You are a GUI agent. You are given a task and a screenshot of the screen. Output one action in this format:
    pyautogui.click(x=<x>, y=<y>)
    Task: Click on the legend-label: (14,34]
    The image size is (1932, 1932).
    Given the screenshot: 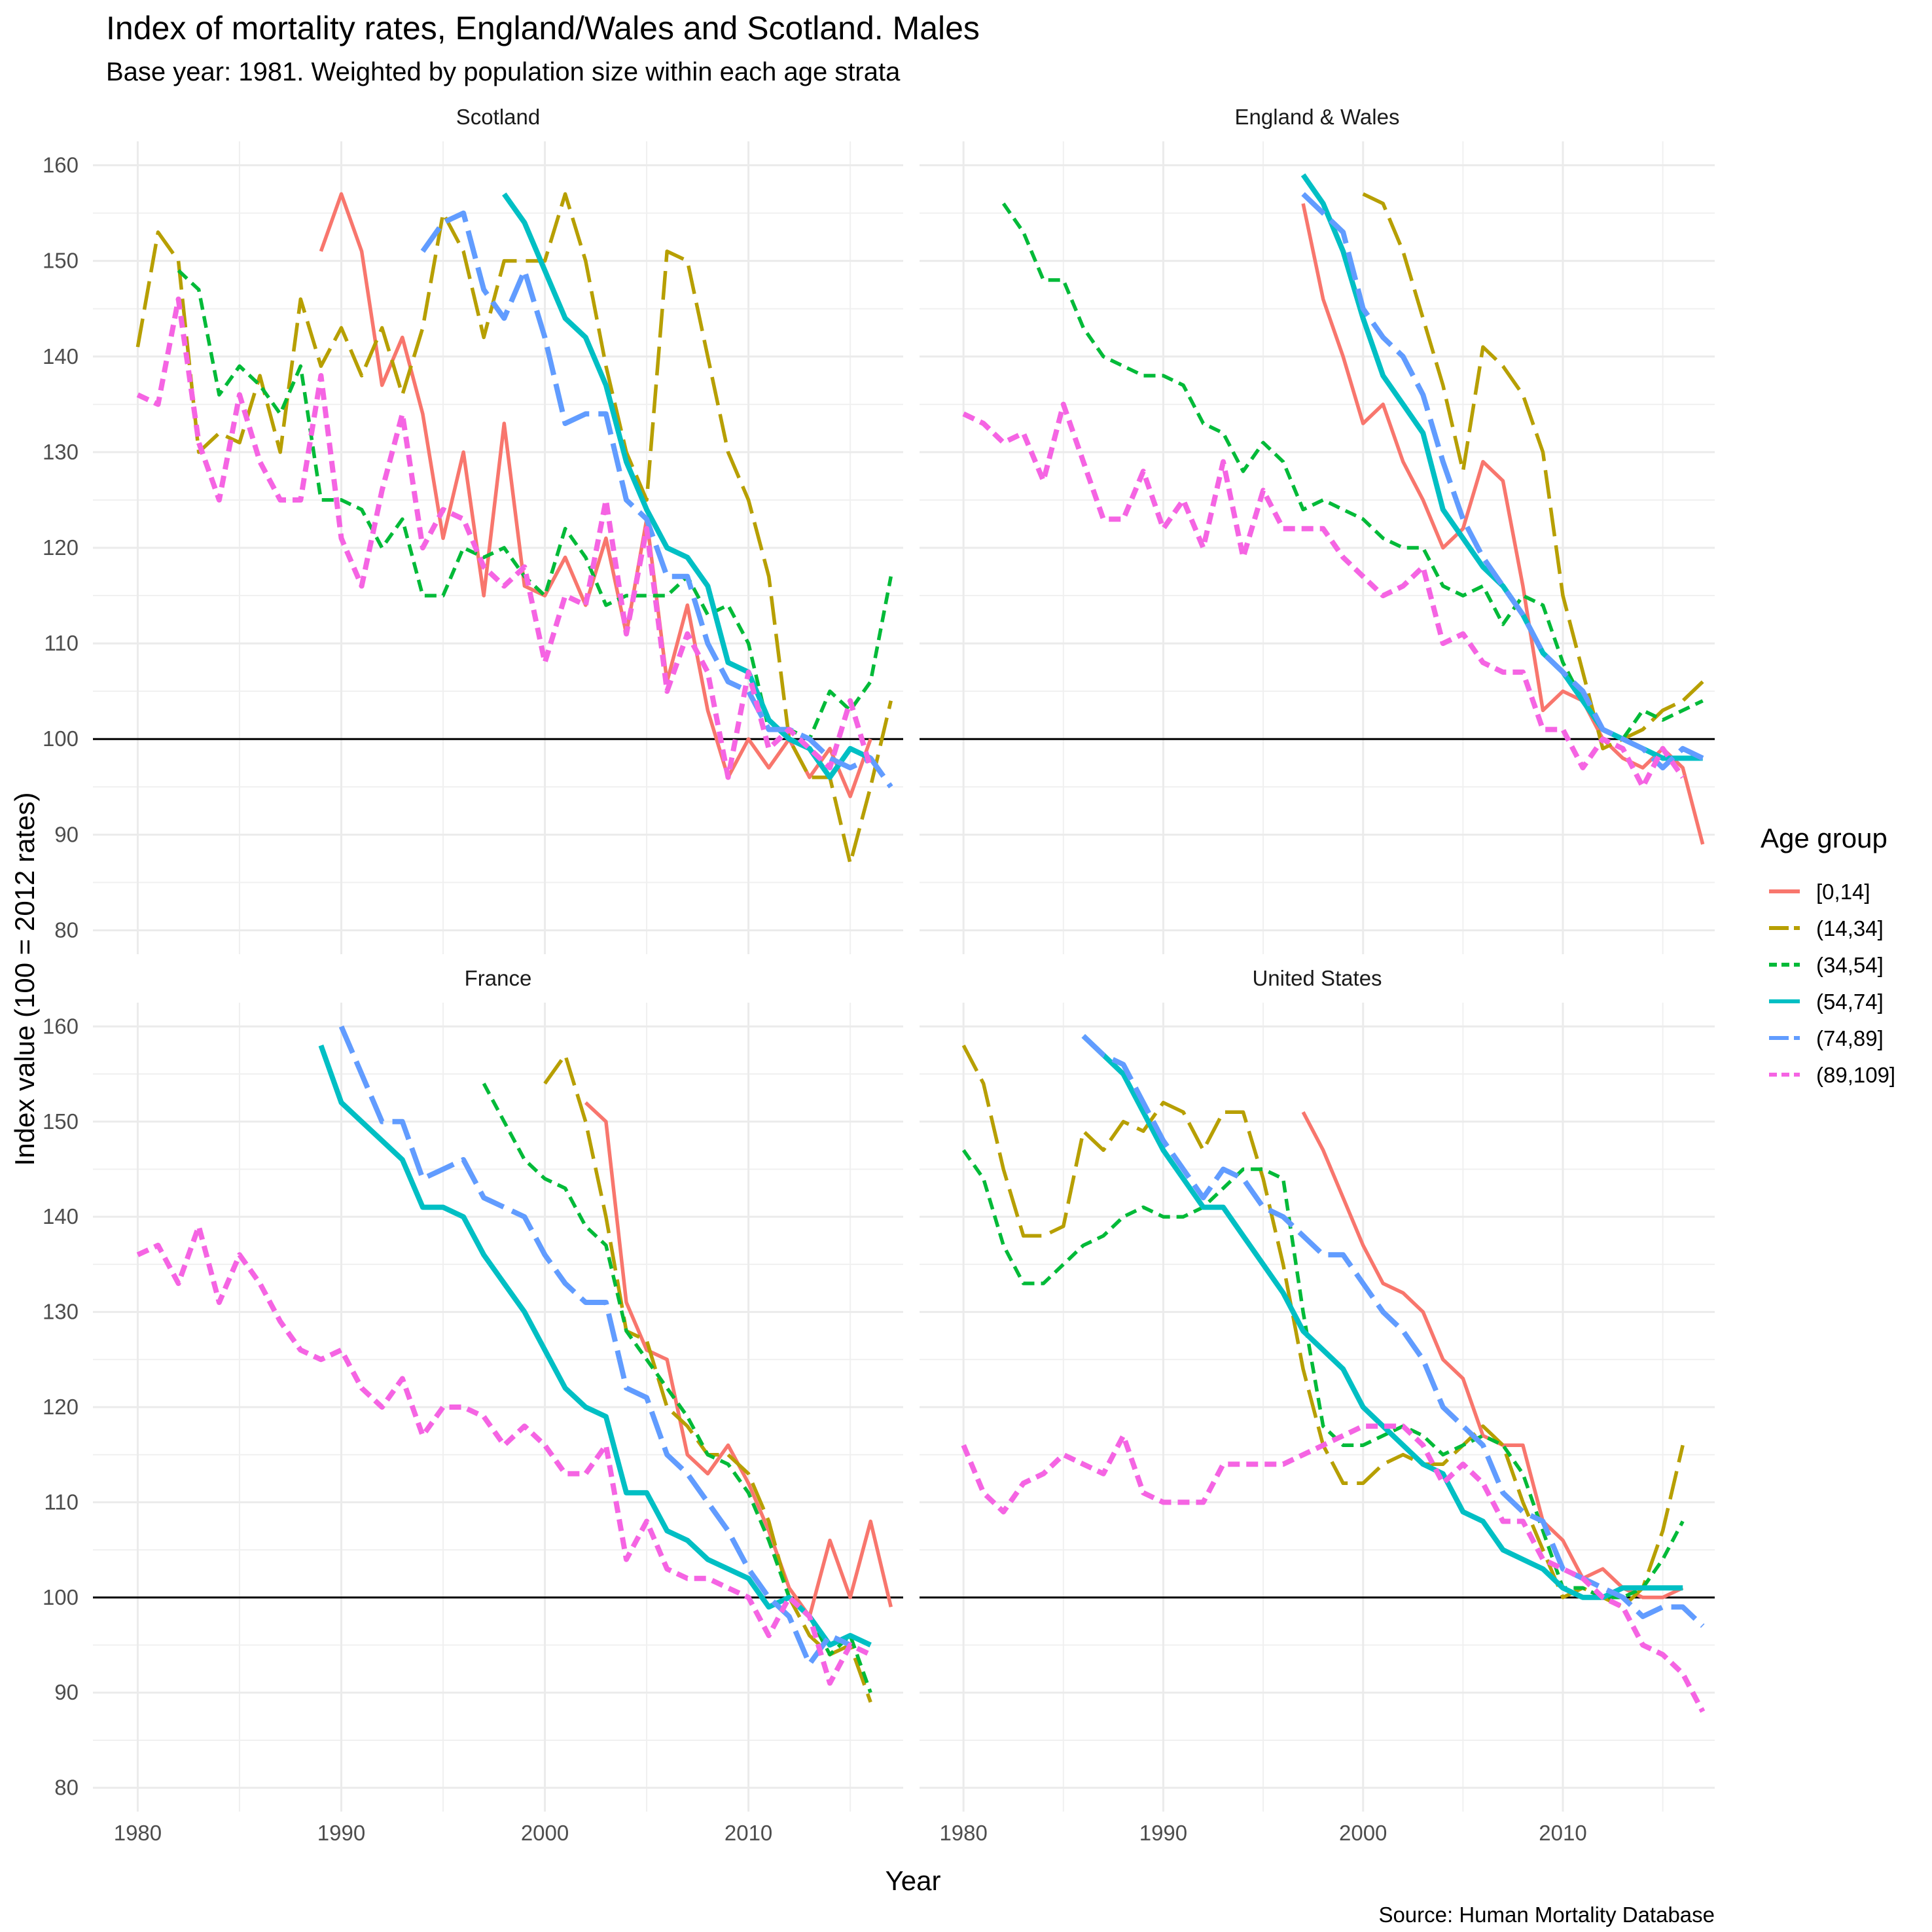 What is the action you would take?
    pyautogui.click(x=1850, y=928)
    